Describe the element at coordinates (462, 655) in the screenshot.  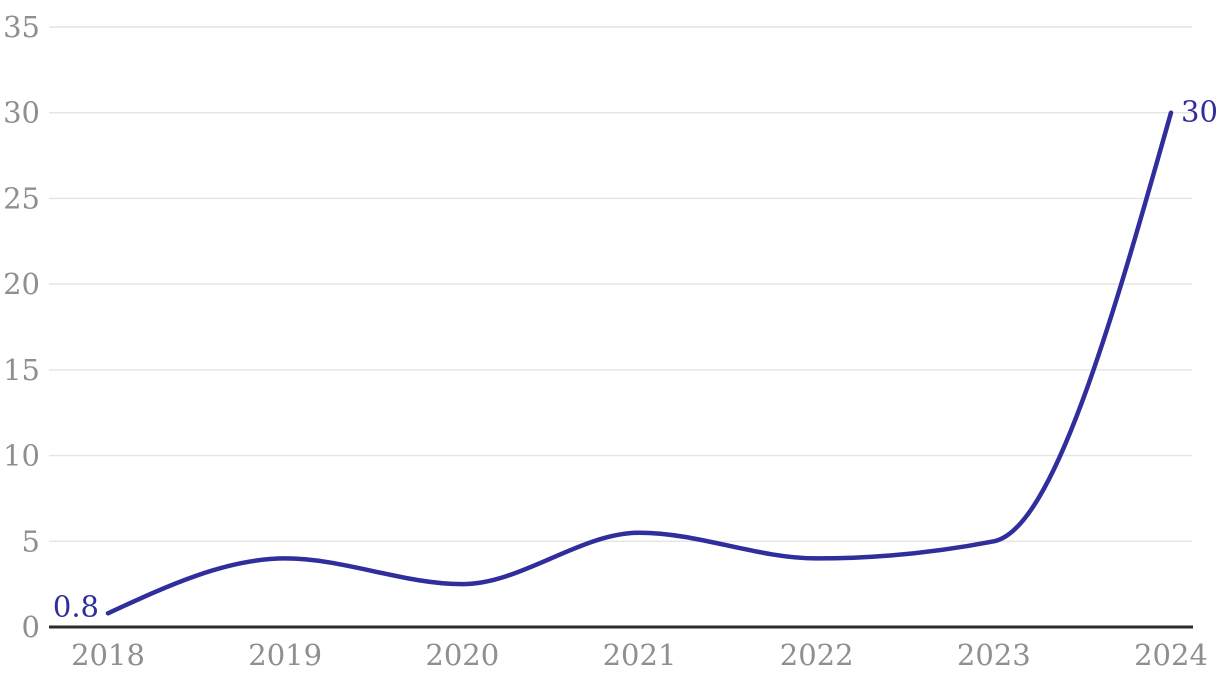
I see `x-axis-tick-label: 2020` at that location.